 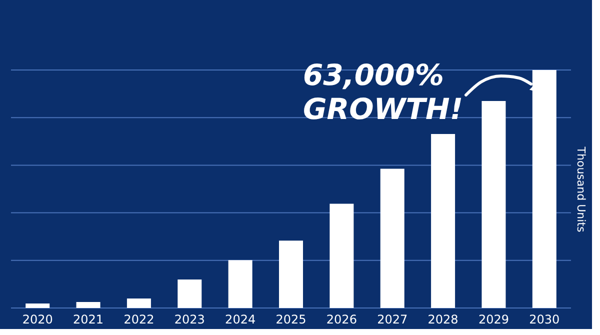 What do you see at coordinates (88, 319) in the screenshot?
I see `x-tick-label: 2021` at bounding box center [88, 319].